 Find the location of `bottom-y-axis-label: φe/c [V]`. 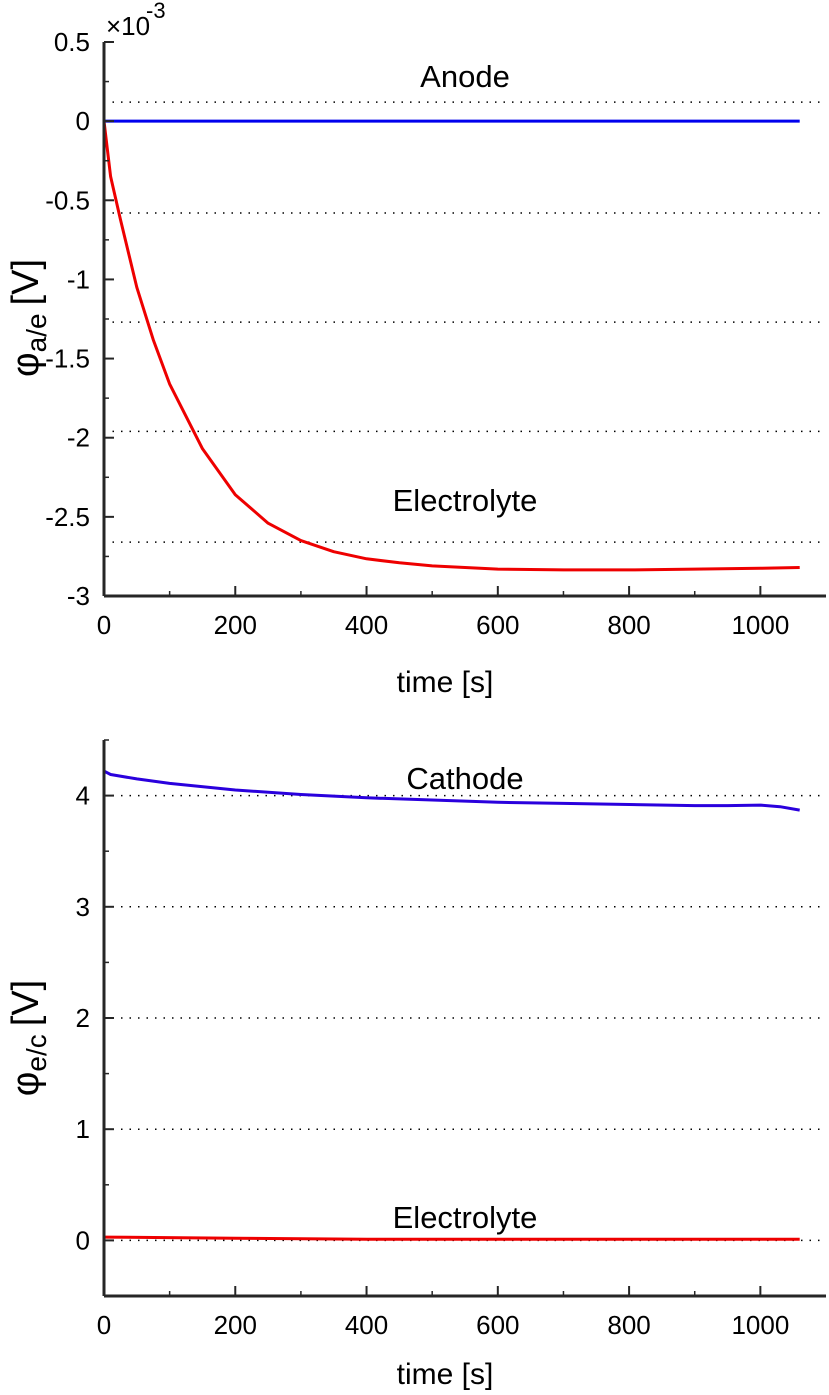

bottom-y-axis-label: φe/c [V] is located at coordinates (28, 1038).